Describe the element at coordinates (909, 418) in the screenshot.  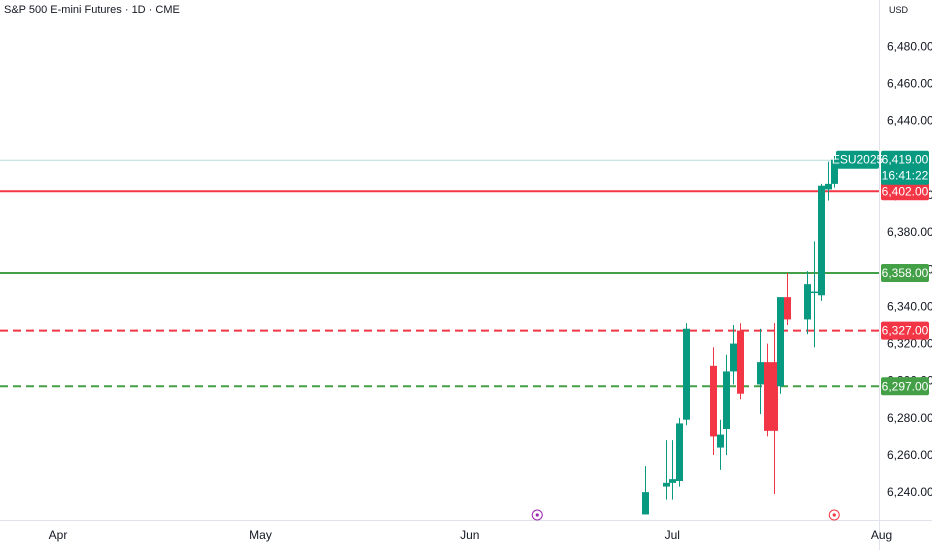
I see `price-tick-label: 6,280.00` at that location.